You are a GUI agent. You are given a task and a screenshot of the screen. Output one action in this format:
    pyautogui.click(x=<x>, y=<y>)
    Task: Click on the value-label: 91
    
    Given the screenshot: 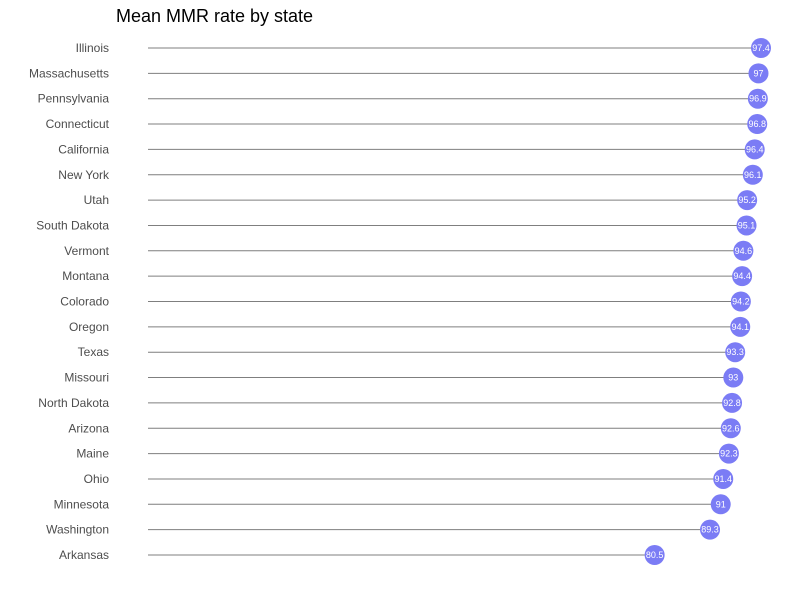 What is the action you would take?
    pyautogui.click(x=721, y=504)
    